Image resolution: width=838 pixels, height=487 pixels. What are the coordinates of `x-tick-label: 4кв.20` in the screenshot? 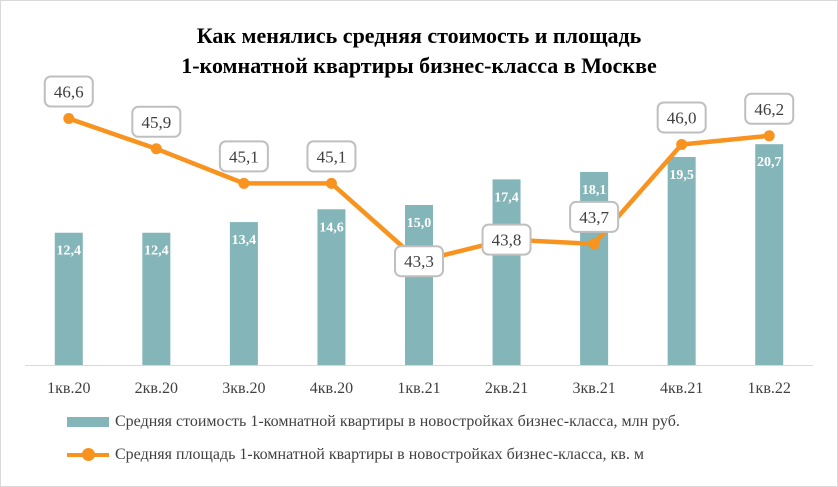 It's located at (331, 388).